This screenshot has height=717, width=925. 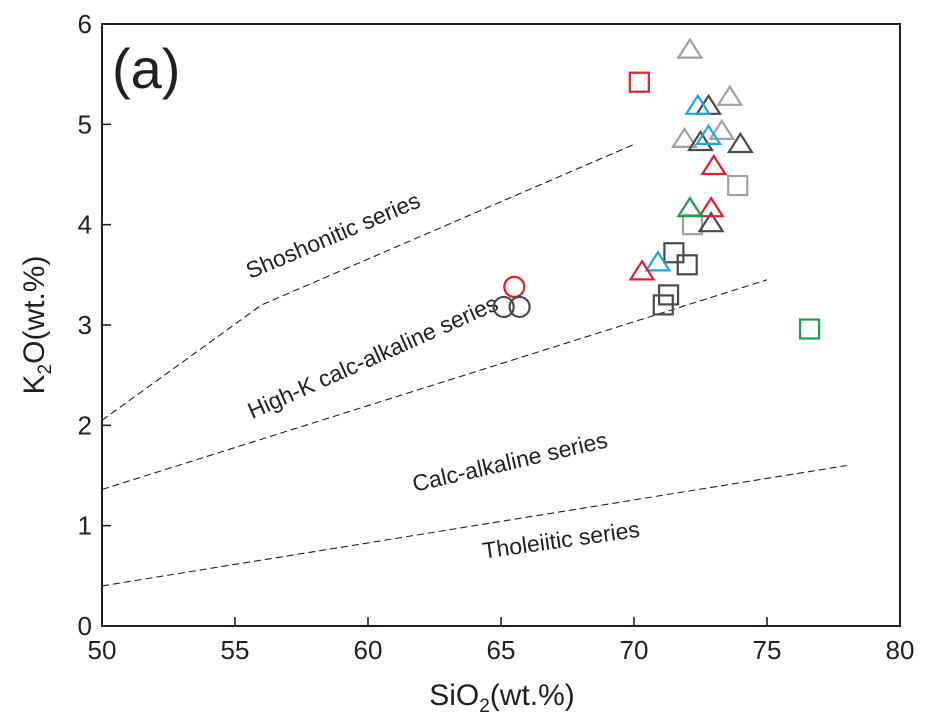 I want to click on series-label: Shoshonitic series, so click(x=333, y=235).